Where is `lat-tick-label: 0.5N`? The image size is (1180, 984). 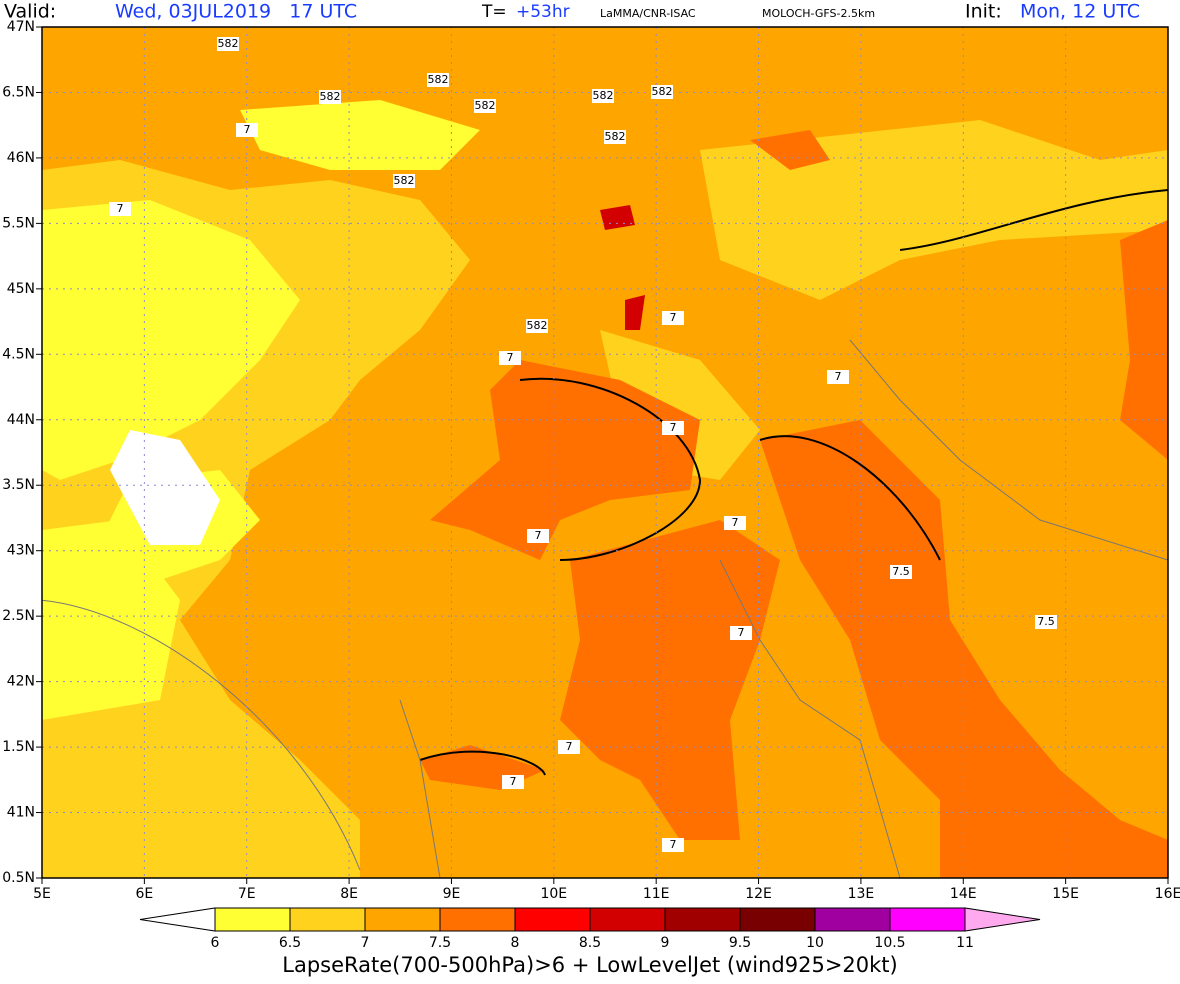
lat-tick-label: 0.5N is located at coordinates (18, 878).